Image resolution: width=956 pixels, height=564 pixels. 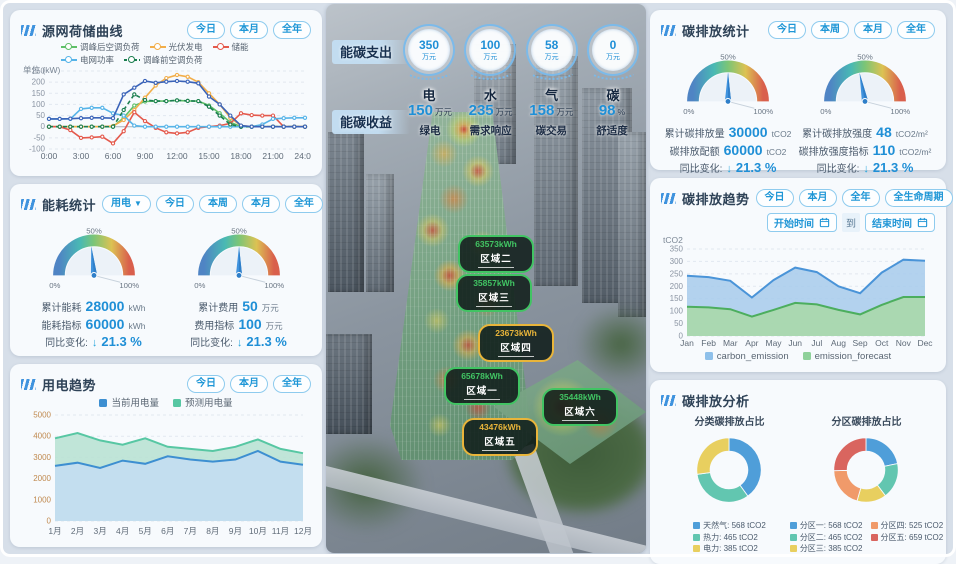 I want to click on end-date-input: 结束时间, so click(x=900, y=222).